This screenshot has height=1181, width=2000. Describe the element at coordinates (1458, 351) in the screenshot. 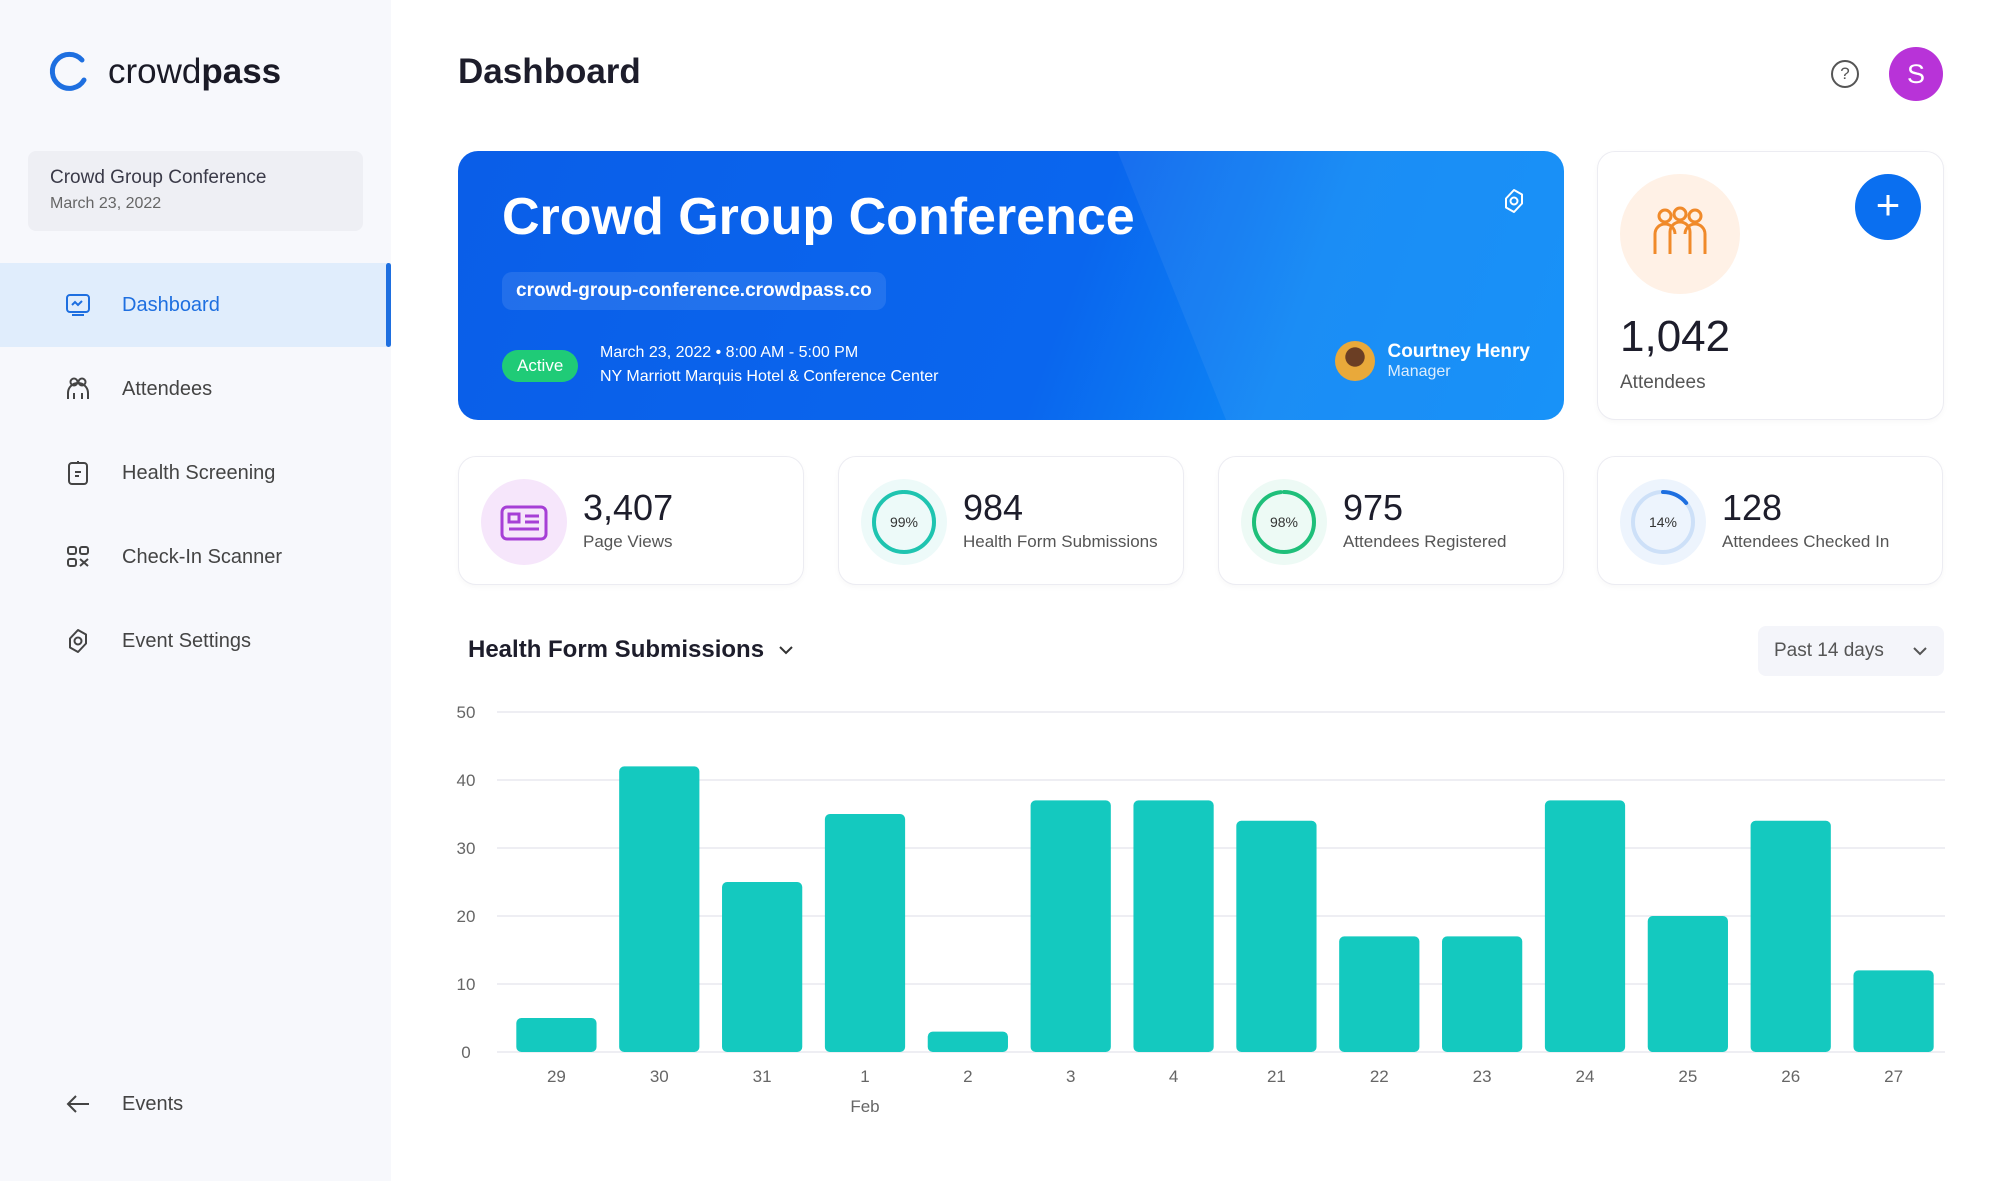

I see `manager-name: Courtney Henry` at that location.